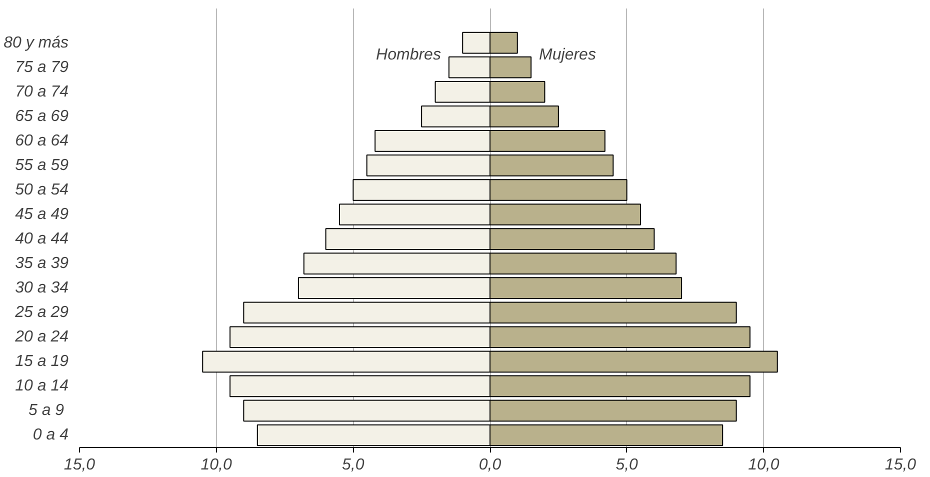 This screenshot has width=930, height=477. Describe the element at coordinates (42, 361) in the screenshot. I see `y-tick-label: 15 a 19` at that location.